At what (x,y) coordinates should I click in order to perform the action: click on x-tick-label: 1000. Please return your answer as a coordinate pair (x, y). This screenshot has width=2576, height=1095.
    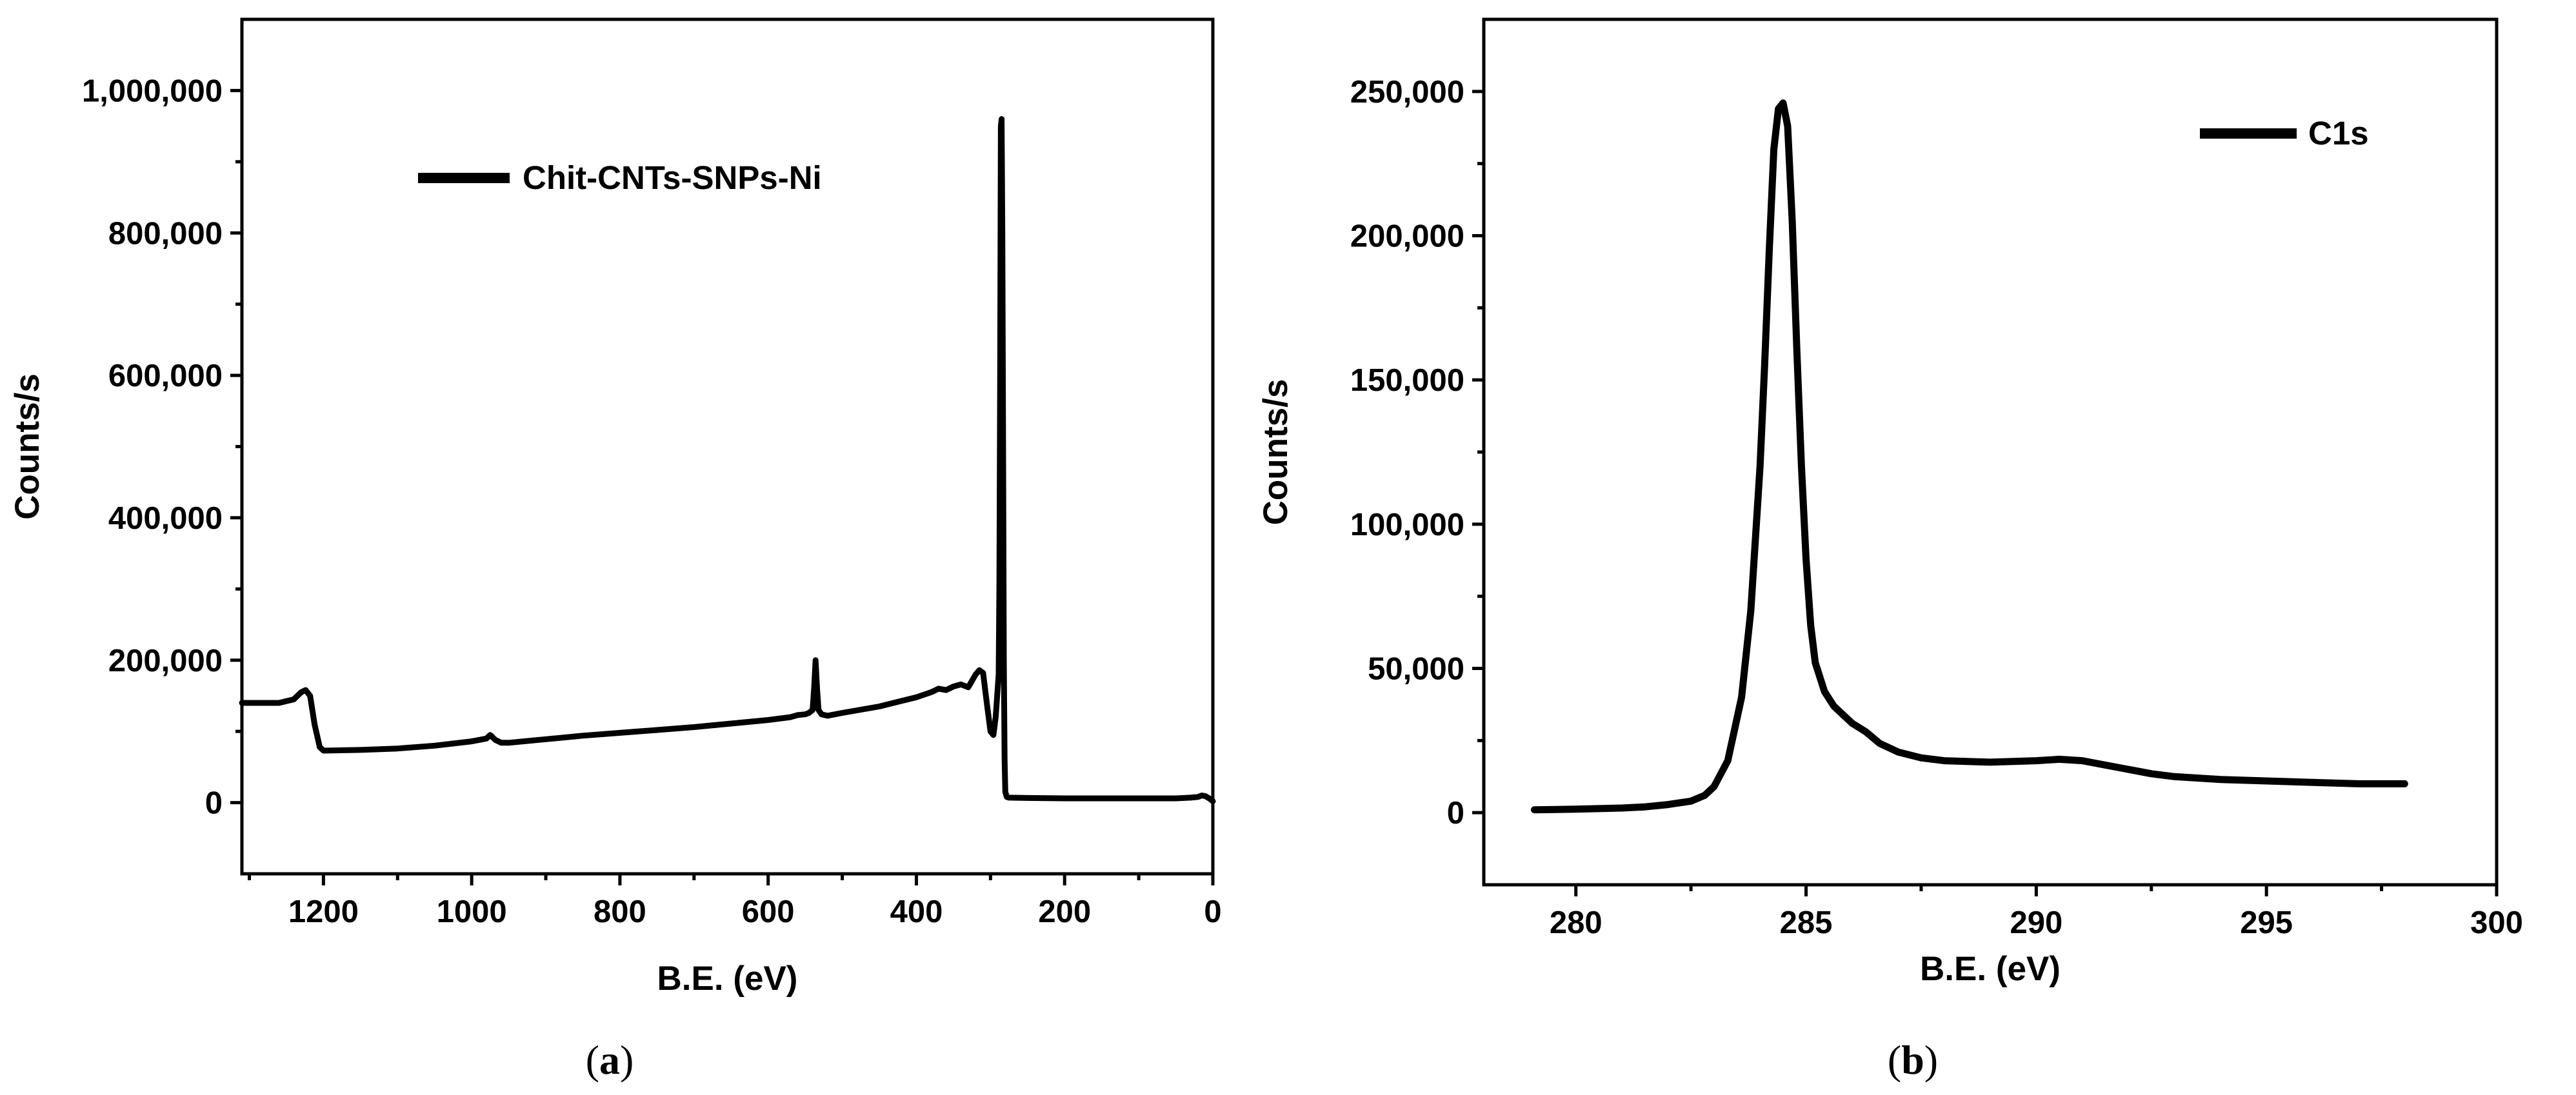
    Looking at the image, I should click on (472, 912).